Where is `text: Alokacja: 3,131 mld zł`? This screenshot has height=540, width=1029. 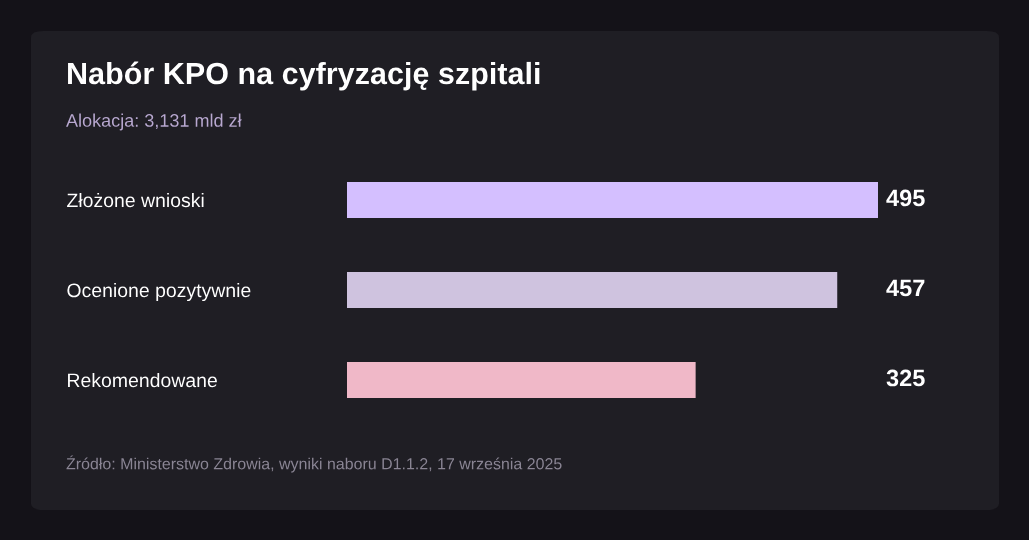 text: Alokacja: 3,131 mld zł is located at coordinates (154, 122).